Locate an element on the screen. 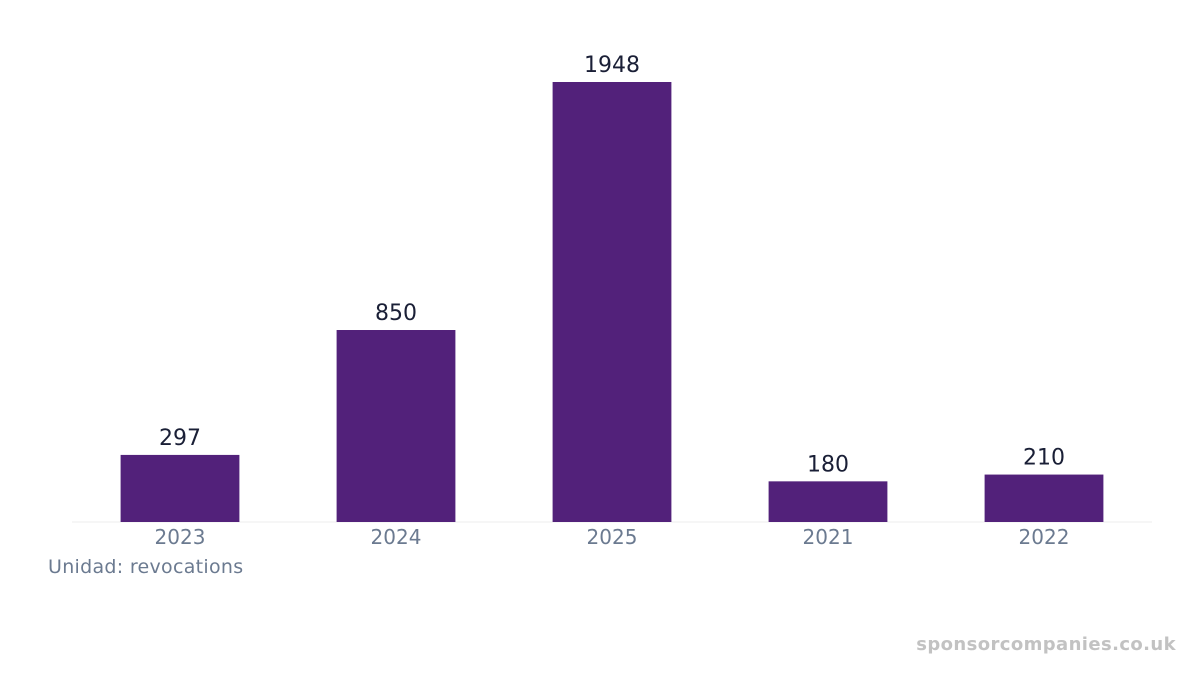 The height and width of the screenshot is (675, 1200). unit-label: Unidad: revocations is located at coordinates (146, 567).